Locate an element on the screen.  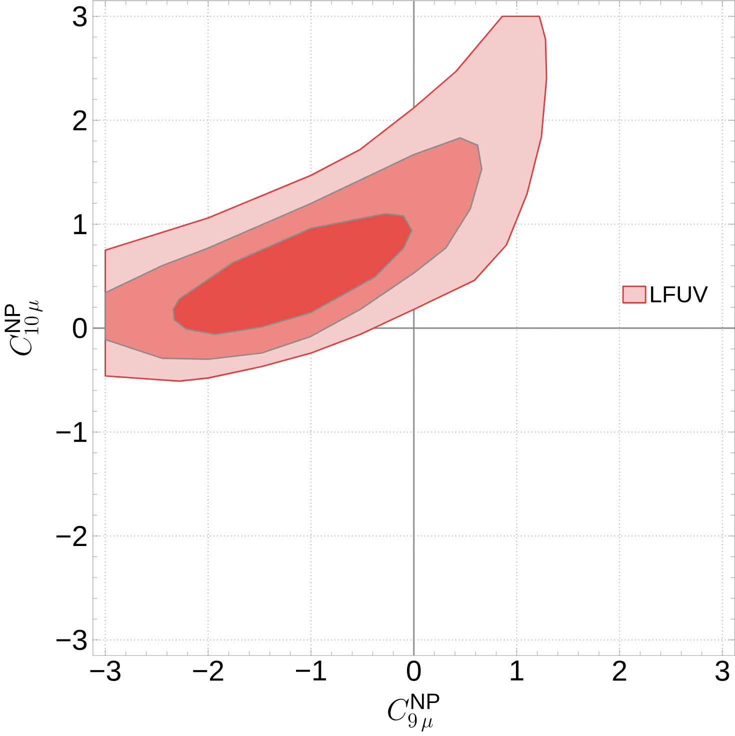
y-tick-label: −3 is located at coordinates (71, 640).